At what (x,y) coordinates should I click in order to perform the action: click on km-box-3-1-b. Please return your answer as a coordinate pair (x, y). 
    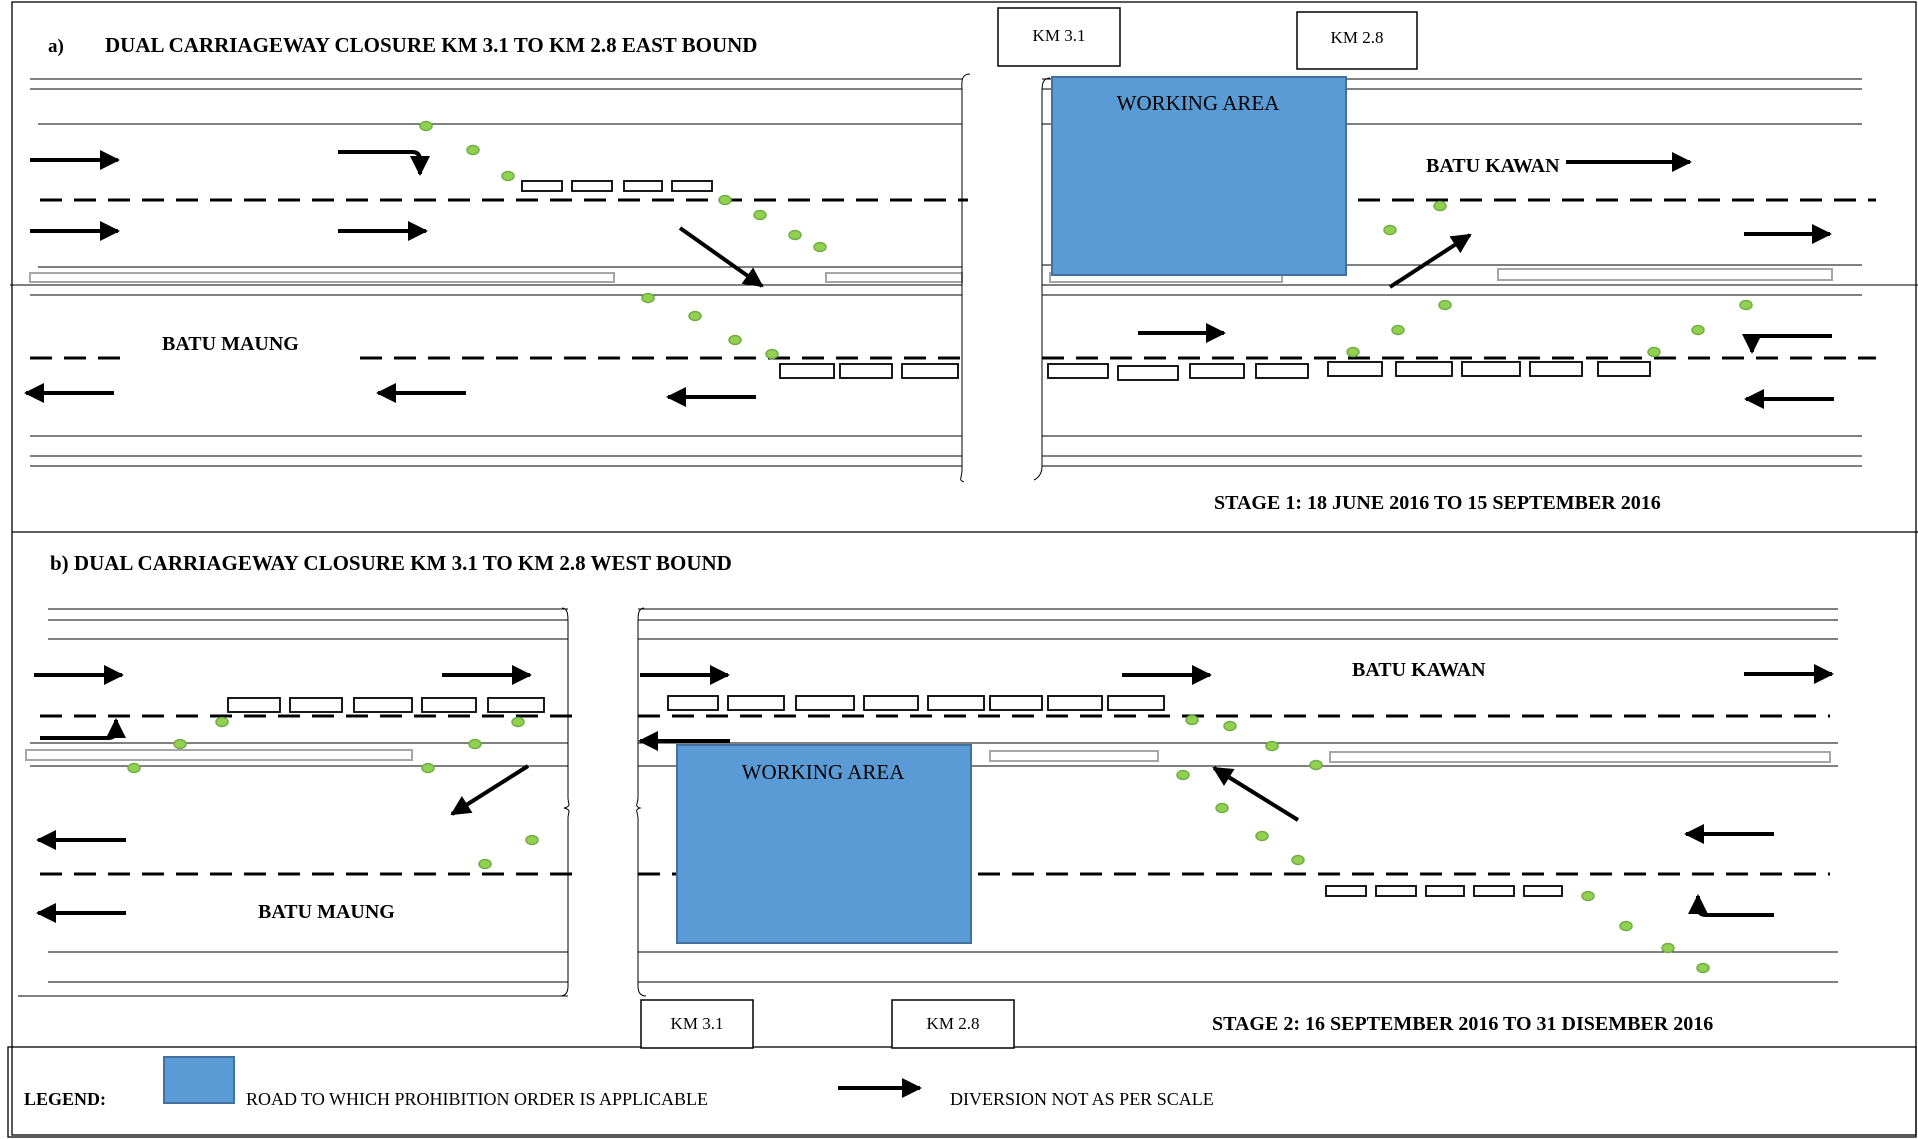
    Looking at the image, I should click on (697, 1024).